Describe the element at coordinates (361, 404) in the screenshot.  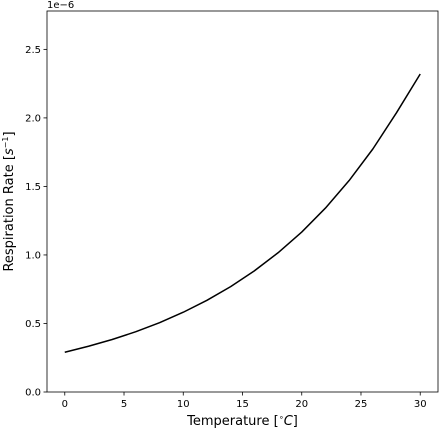
I see `x-tick-label: 25` at that location.